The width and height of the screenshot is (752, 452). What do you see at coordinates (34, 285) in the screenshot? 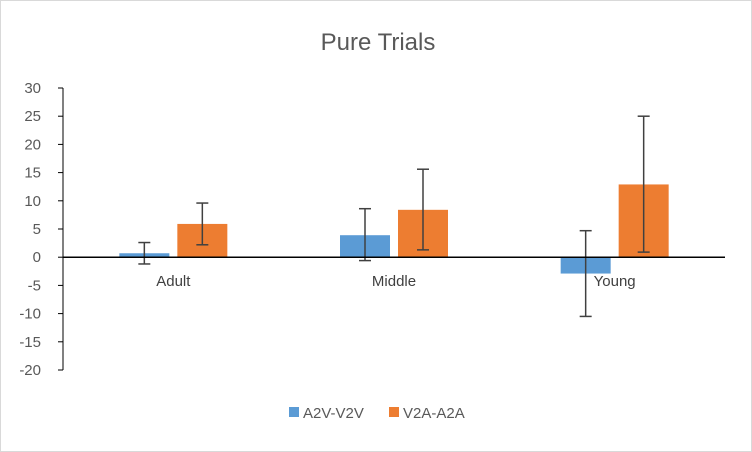
I see `y-tick-label: -5` at bounding box center [34, 285].